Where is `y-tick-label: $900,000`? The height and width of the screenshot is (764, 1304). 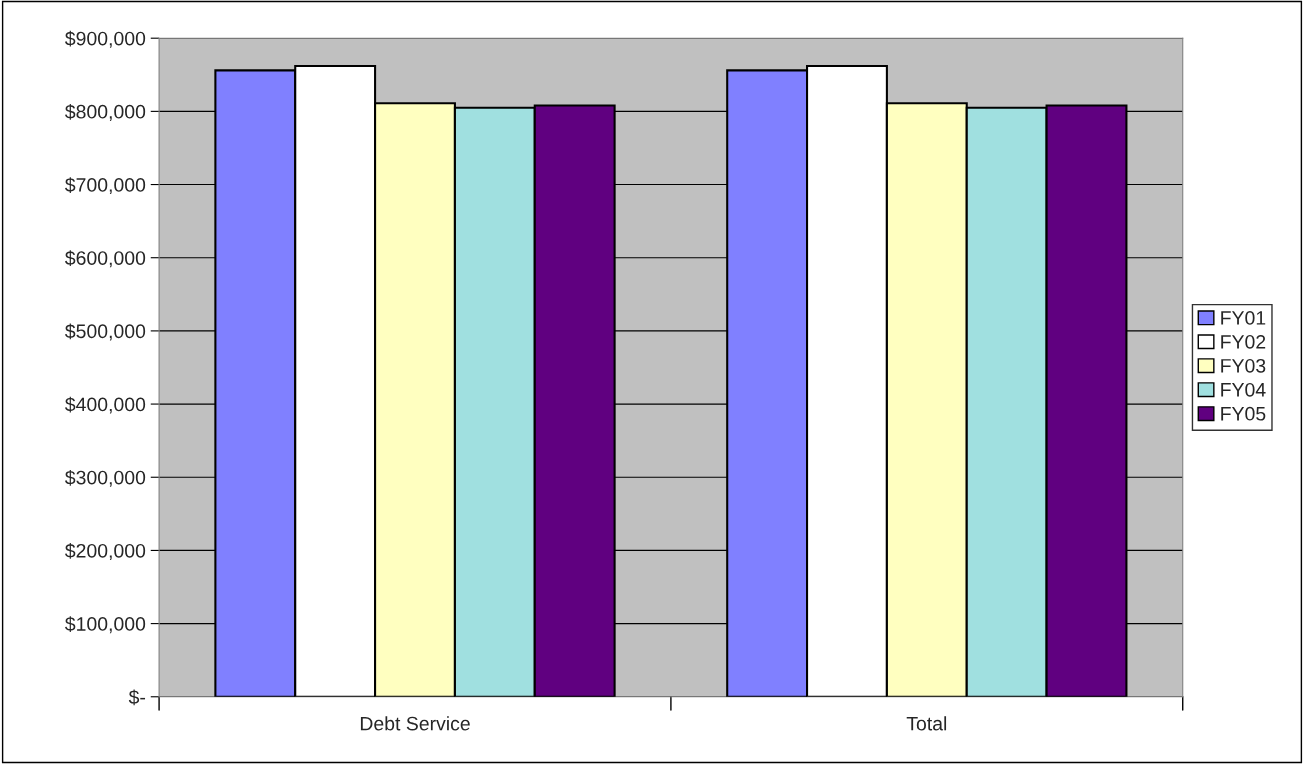 y-tick-label: $900,000 is located at coordinates (105, 39).